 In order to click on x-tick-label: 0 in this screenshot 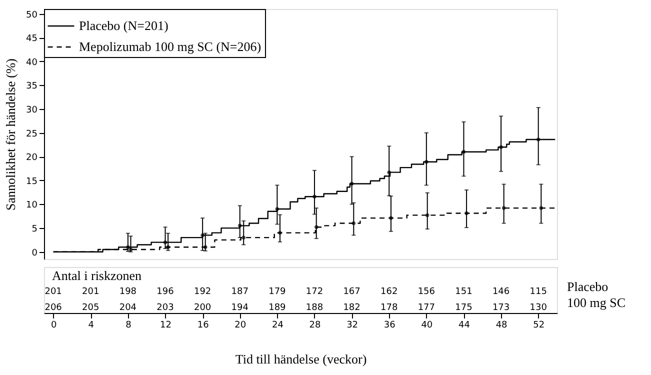, I will do `click(53, 325)`.